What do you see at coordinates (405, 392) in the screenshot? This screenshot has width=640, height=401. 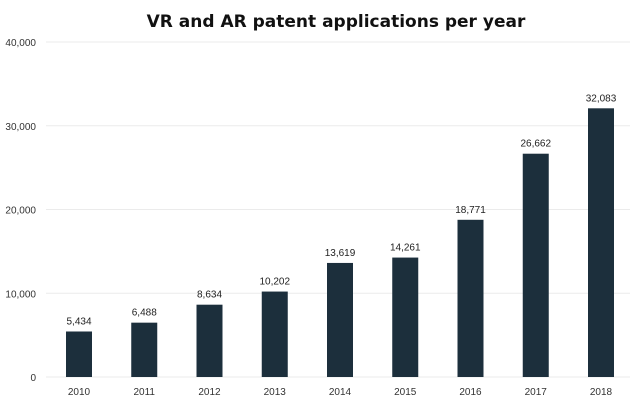 I see `x-tick-label: 2015` at bounding box center [405, 392].